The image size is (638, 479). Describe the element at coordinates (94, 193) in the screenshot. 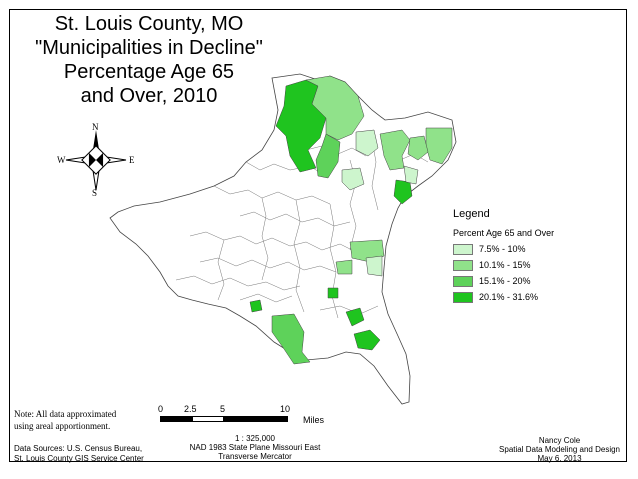

I see `compass-s-label: S` at that location.